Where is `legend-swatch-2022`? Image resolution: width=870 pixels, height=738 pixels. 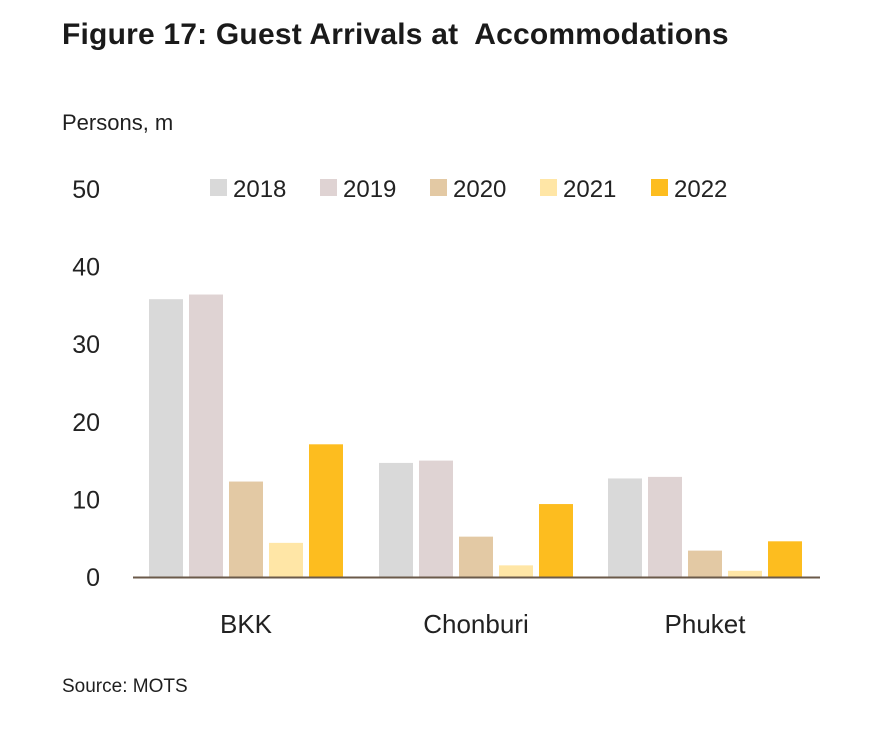
legend-swatch-2022 is located at coordinates (659, 187).